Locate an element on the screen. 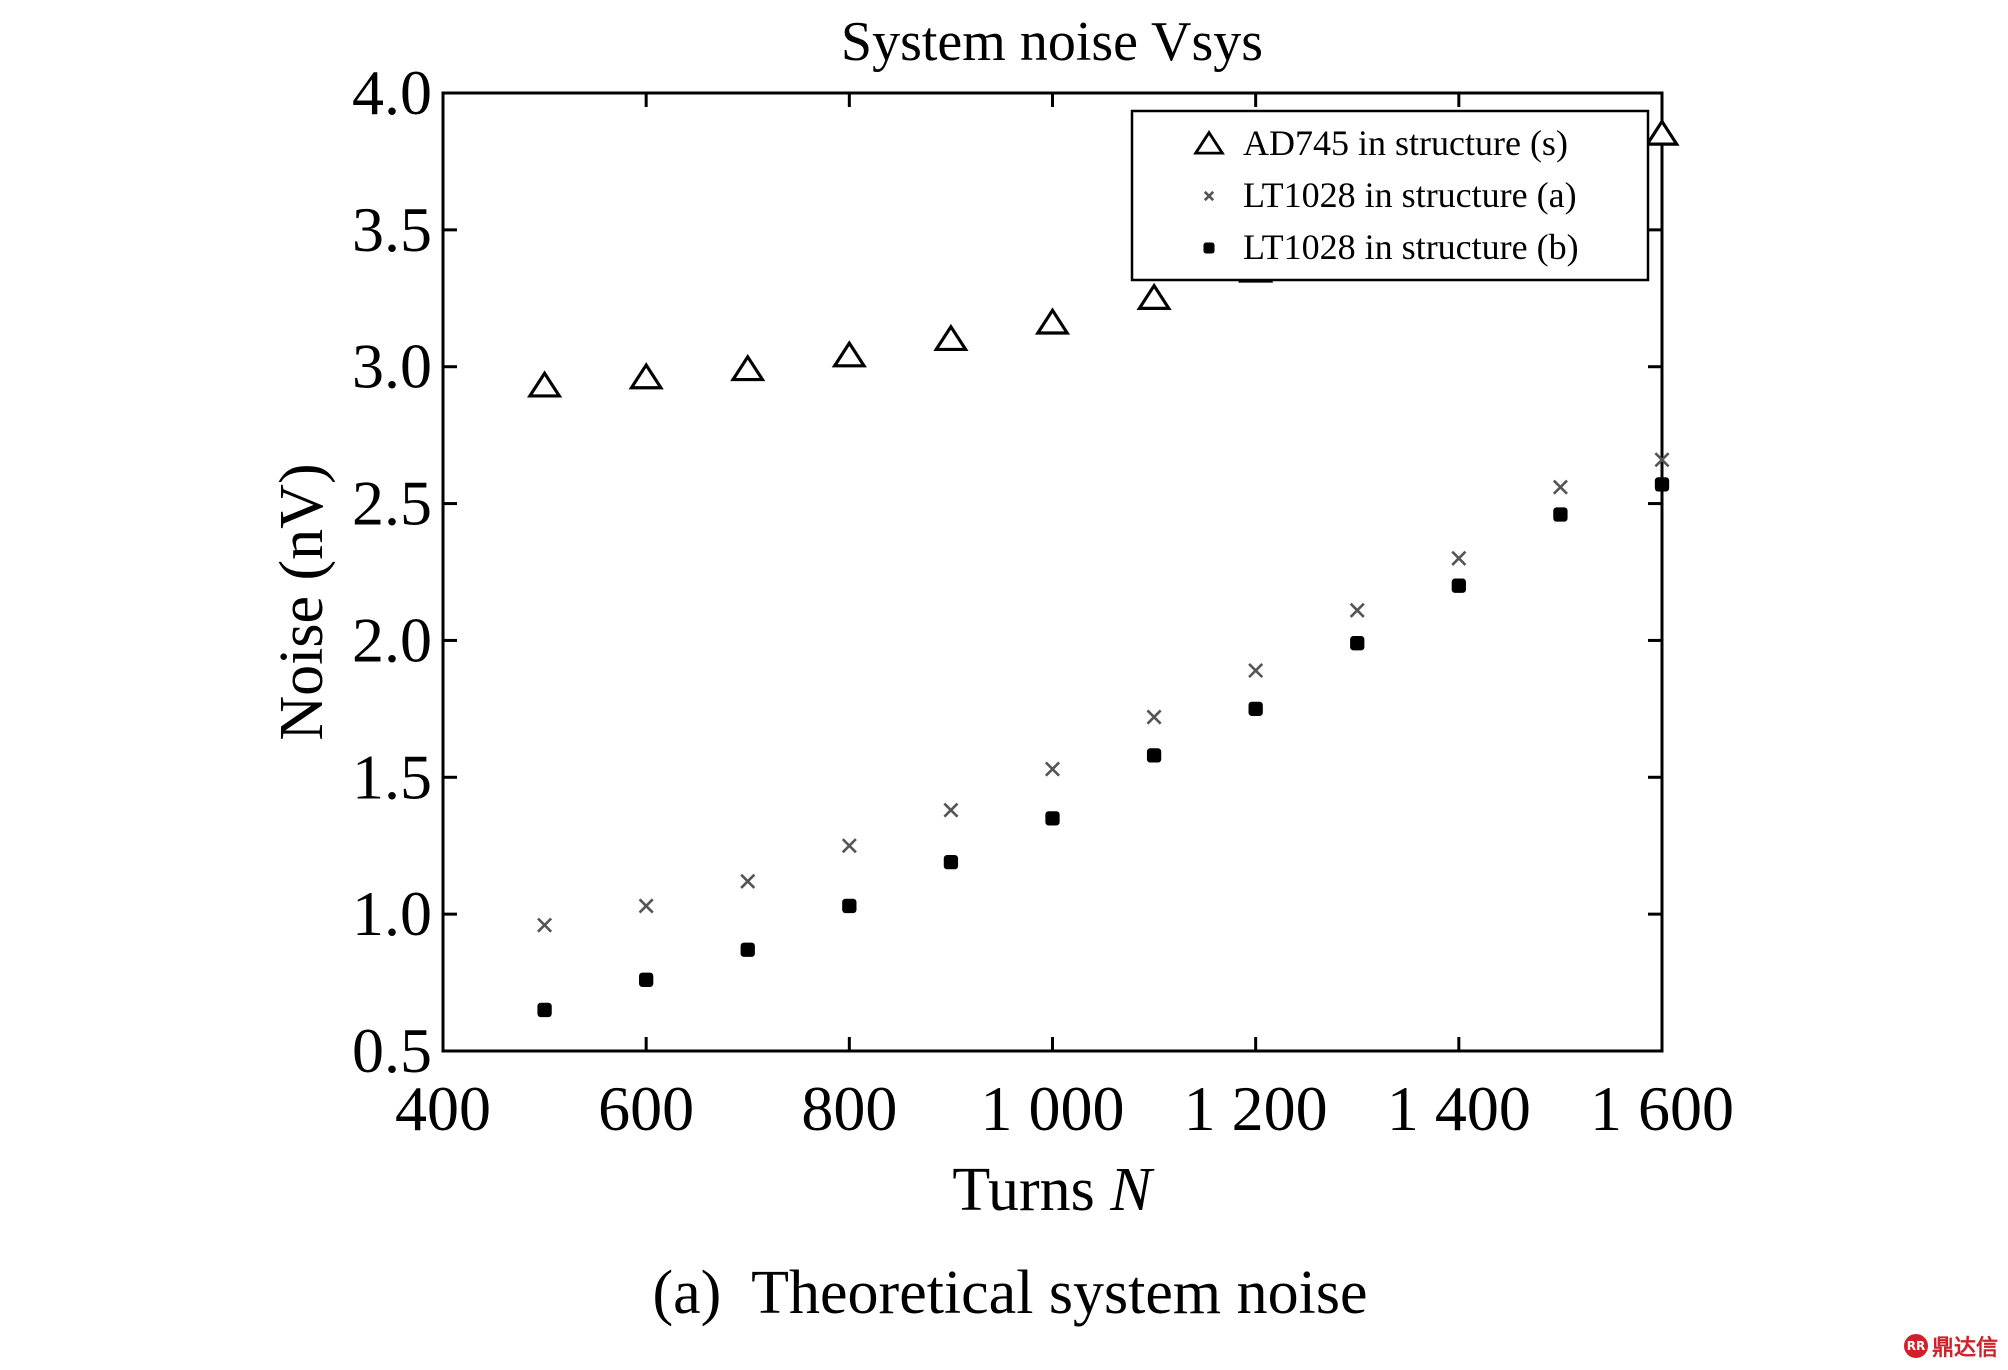 The width and height of the screenshot is (2008, 1370). legend-label: LT1028 in structure (a) is located at coordinates (1410, 195).